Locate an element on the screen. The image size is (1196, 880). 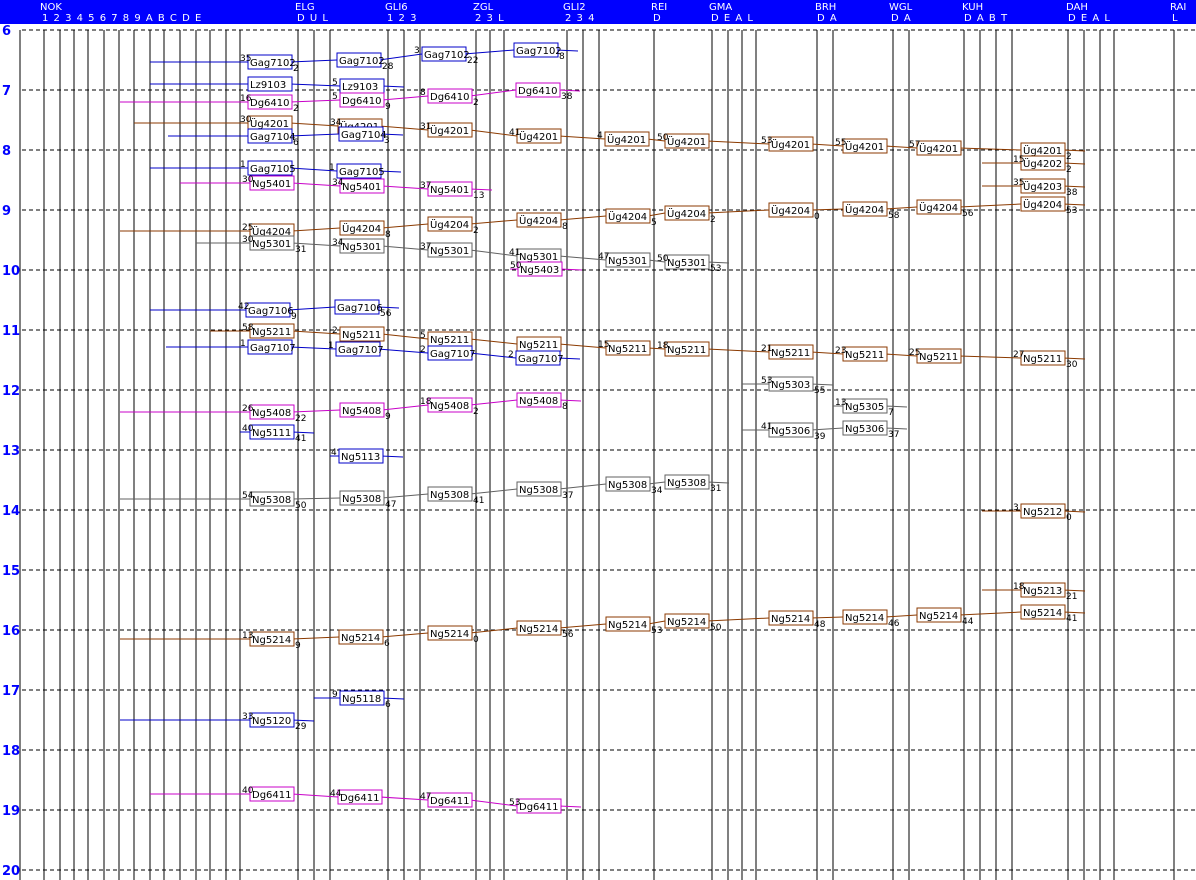
station-tracks: D E A L is located at coordinates (732, 18).